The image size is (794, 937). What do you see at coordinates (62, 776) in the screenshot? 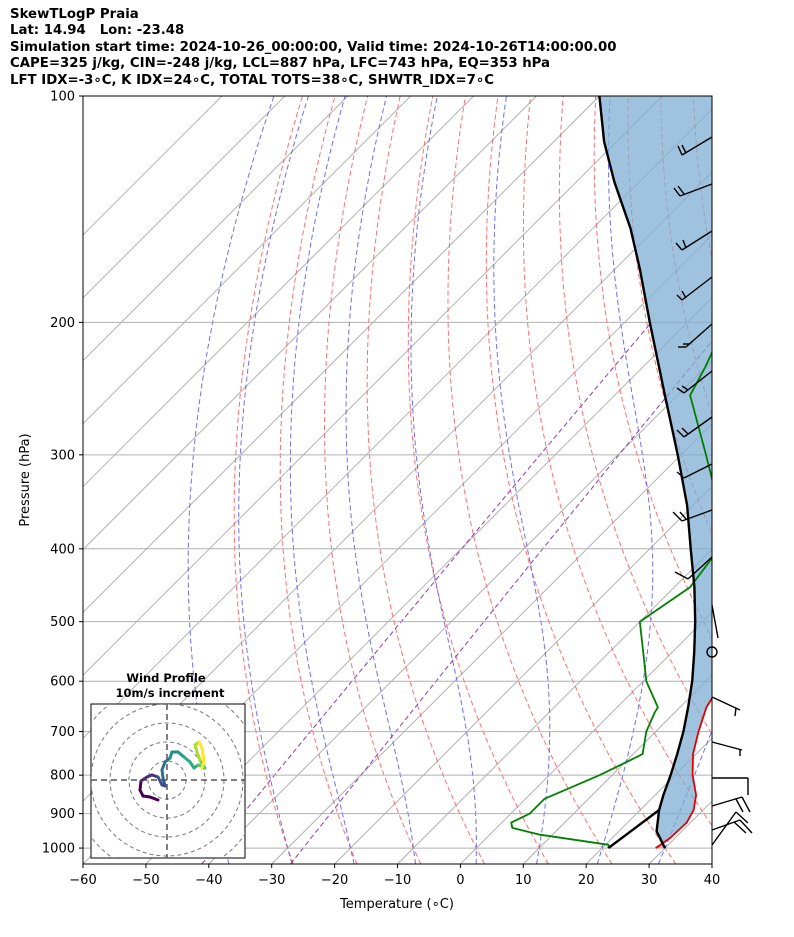
I see `y-tick-label: 800` at bounding box center [62, 776].